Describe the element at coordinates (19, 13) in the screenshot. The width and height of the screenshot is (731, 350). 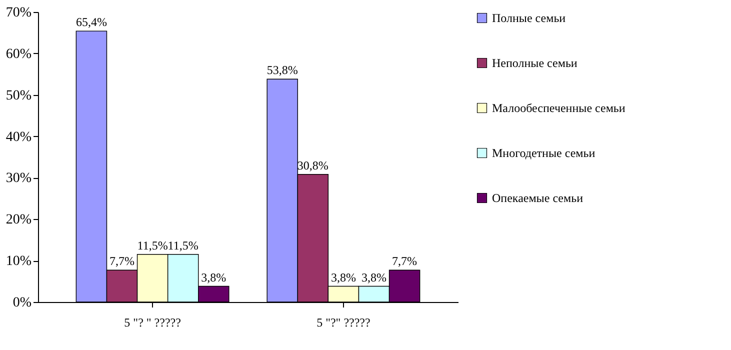
I see `y-tick-label: 70%` at that location.